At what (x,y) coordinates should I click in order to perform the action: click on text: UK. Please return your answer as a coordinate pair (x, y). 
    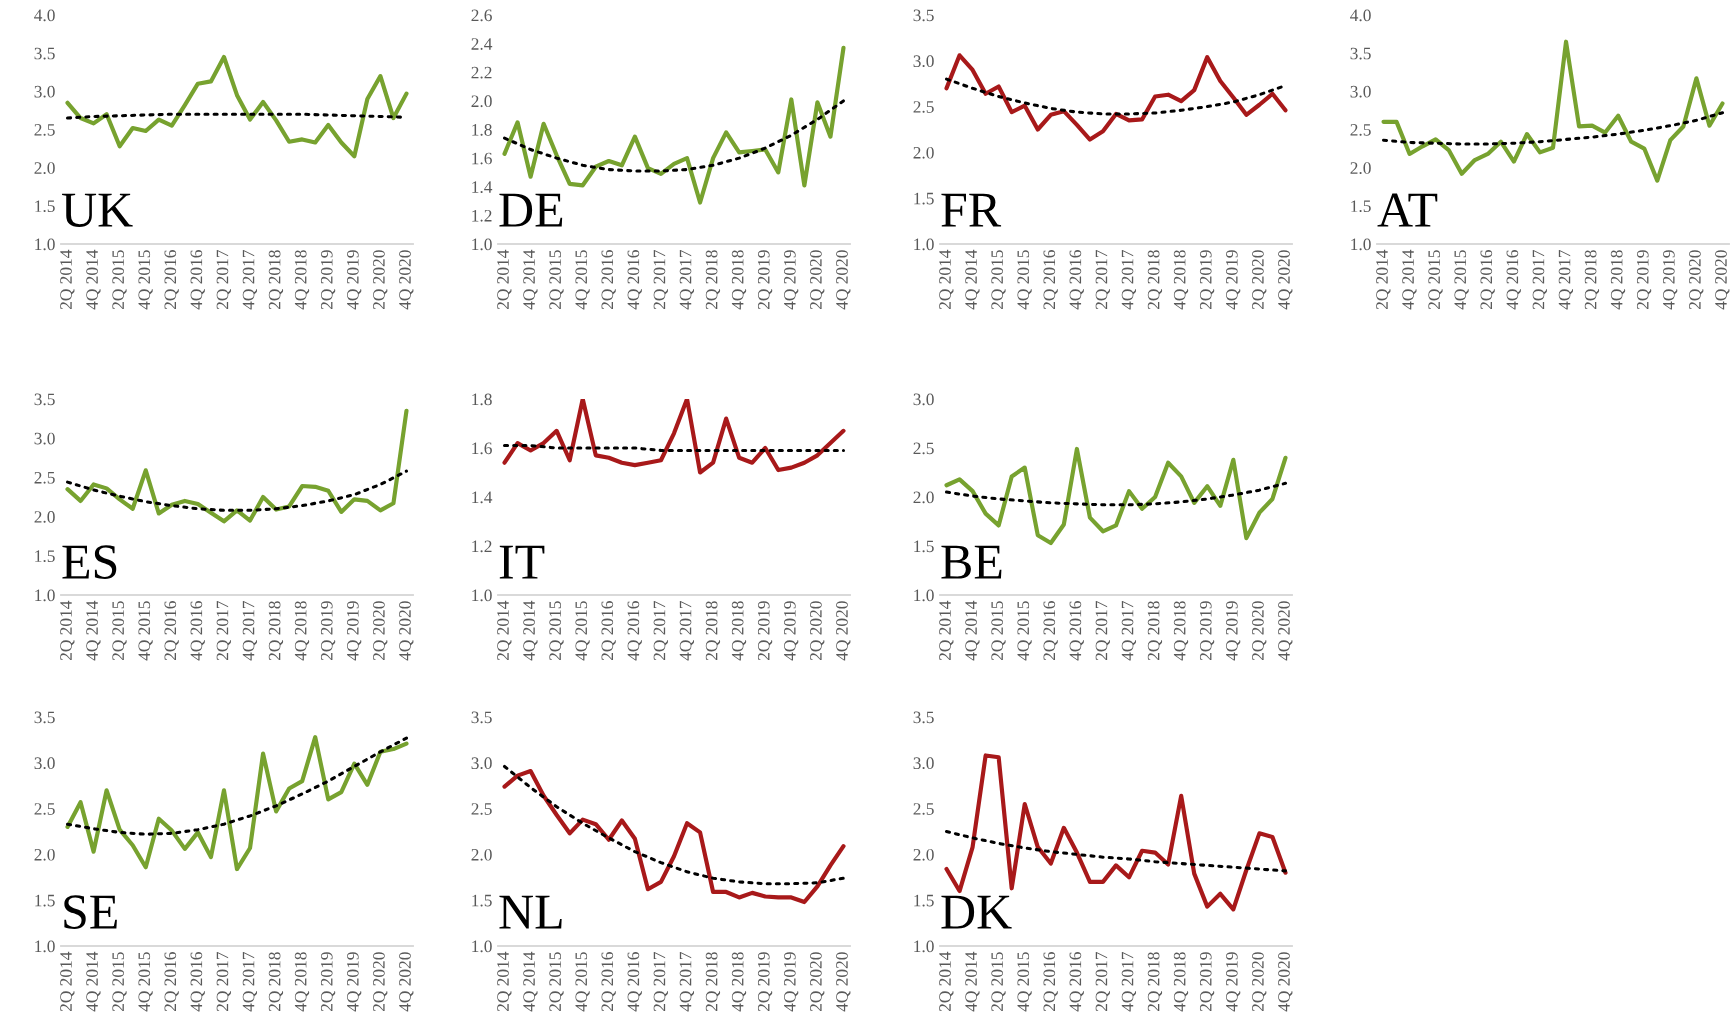
    Looking at the image, I should click on (97, 210).